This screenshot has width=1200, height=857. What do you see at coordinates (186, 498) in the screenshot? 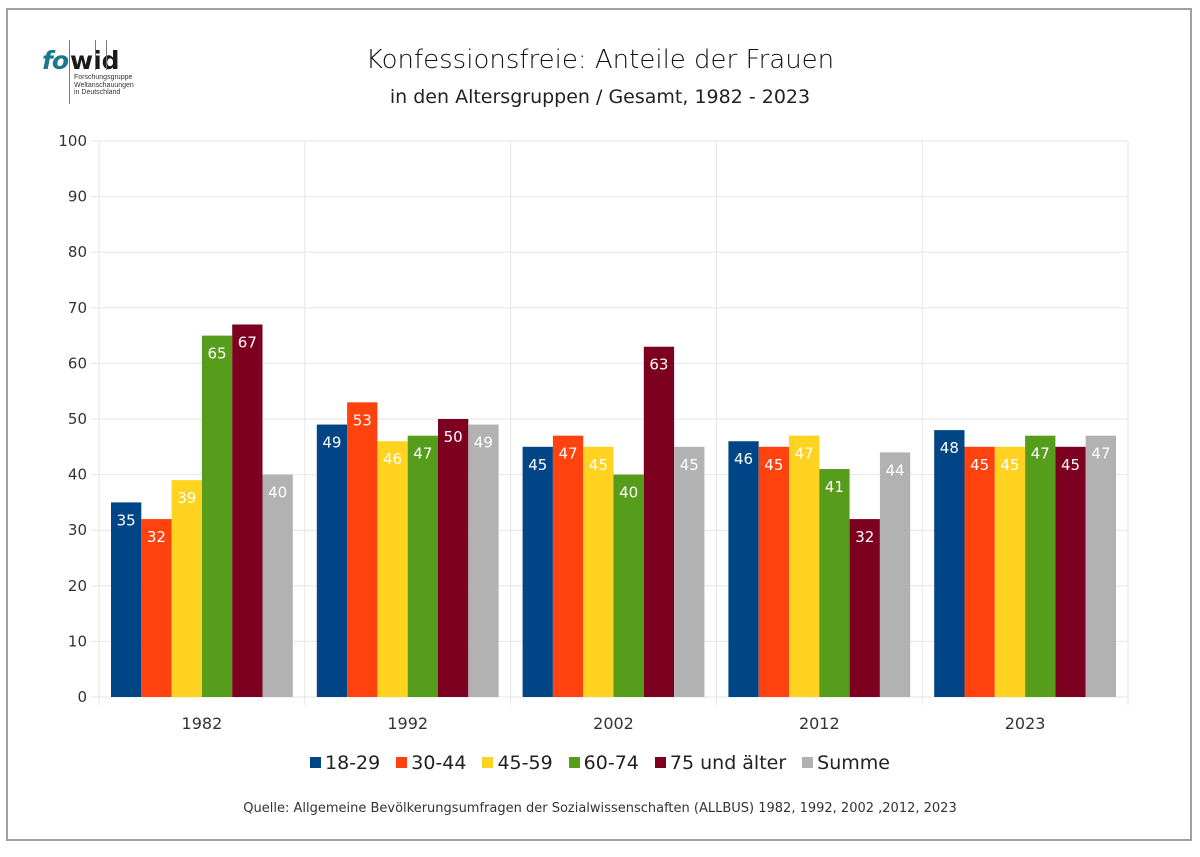
I see `data-label: 39` at bounding box center [186, 498].